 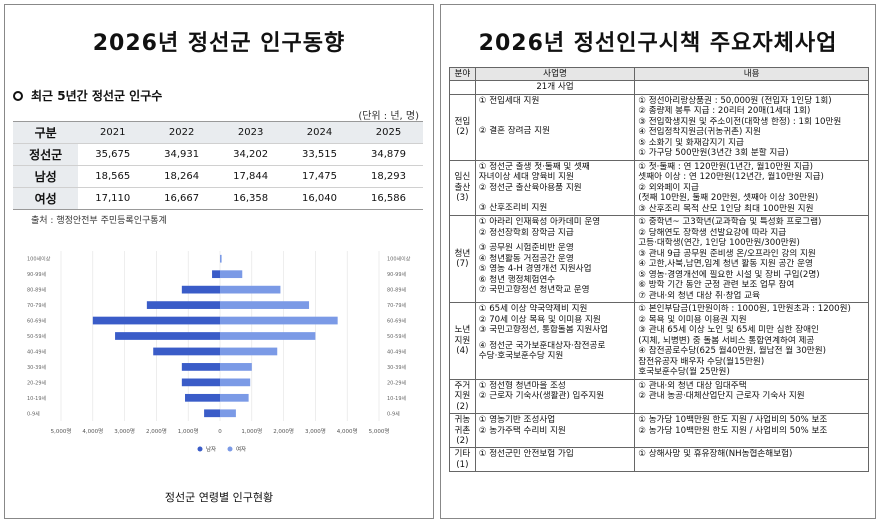 What do you see at coordinates (513, 208) in the screenshot?
I see `project-name: ③ 산후조리비 지원` at bounding box center [513, 208].